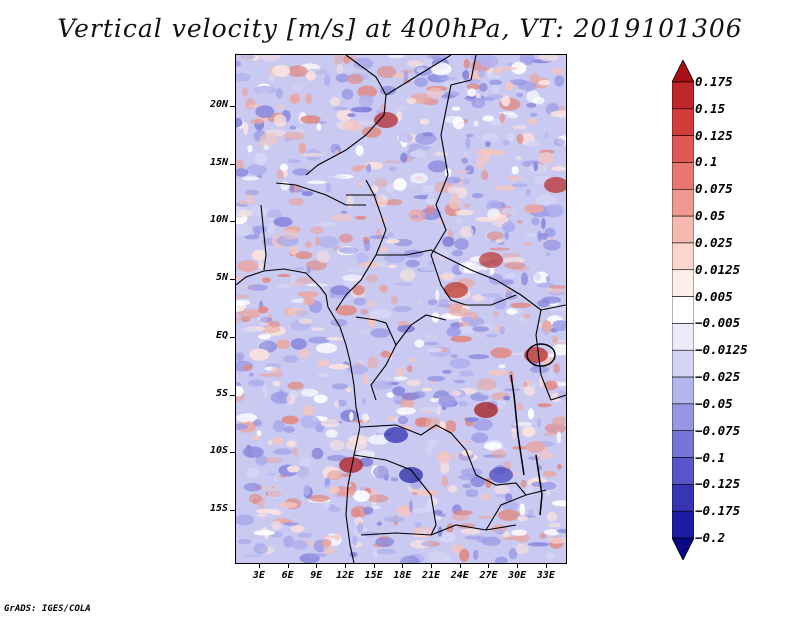  Describe the element at coordinates (543, 355) in the screenshot. I see `border-drc-east` at that location.